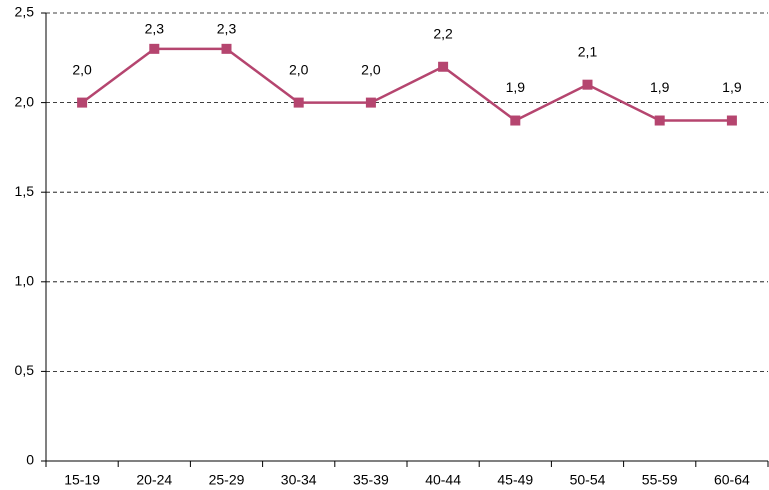 Image resolution: width=769 pixels, height=490 pixels. What do you see at coordinates (588, 480) in the screenshot?
I see `x-tick-label: 50-54` at bounding box center [588, 480].